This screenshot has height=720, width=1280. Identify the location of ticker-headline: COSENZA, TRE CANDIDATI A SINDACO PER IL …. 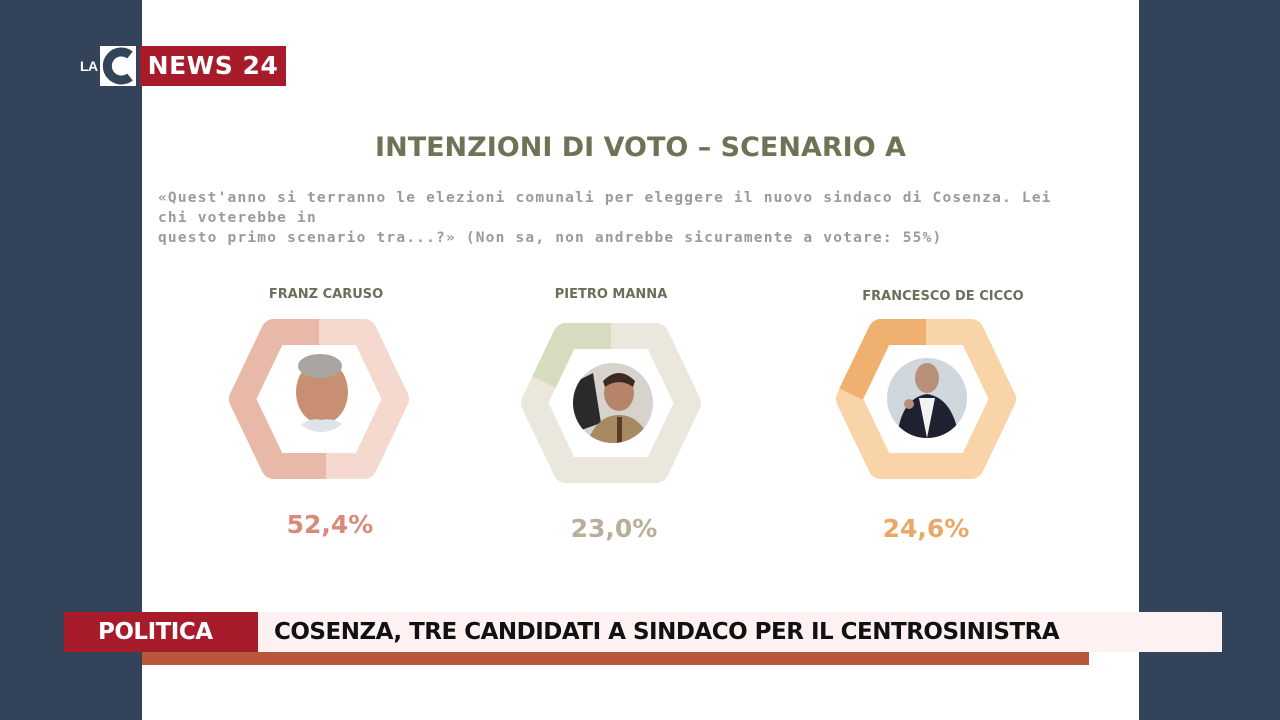
(740, 632).